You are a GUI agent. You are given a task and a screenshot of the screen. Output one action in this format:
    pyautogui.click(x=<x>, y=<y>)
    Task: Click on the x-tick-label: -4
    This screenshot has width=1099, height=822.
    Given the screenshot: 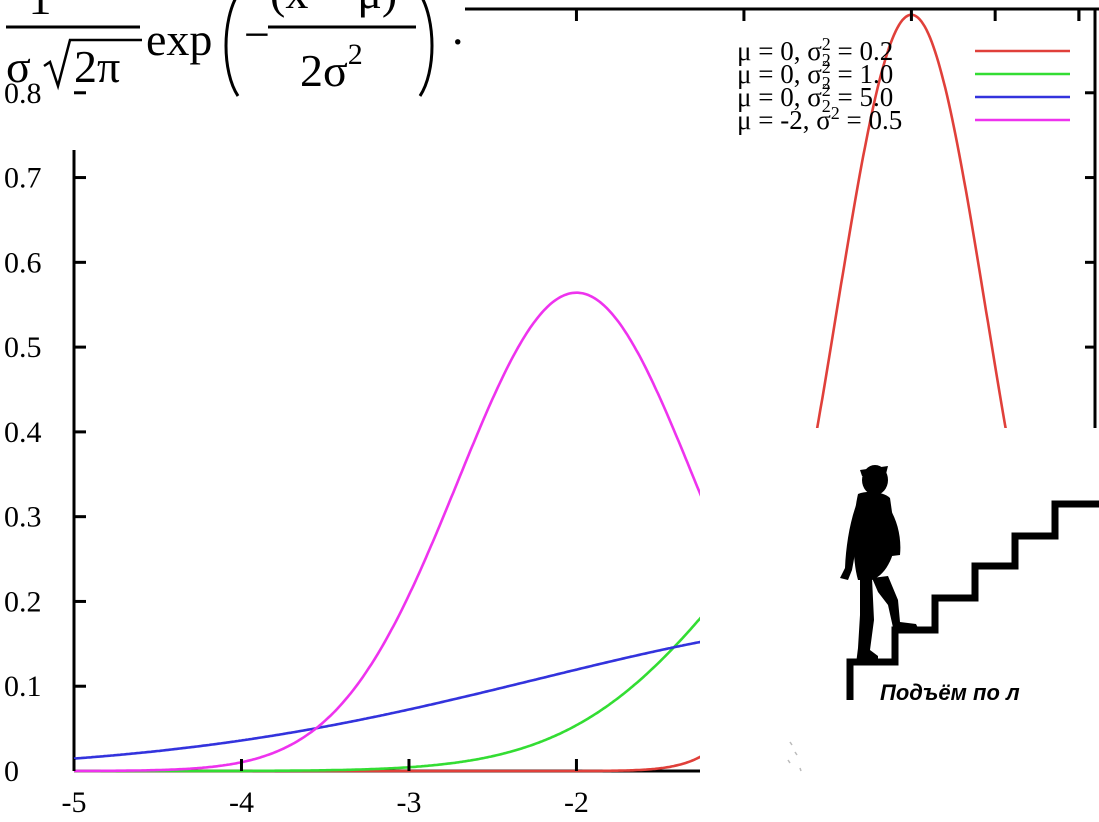 What is the action you would take?
    pyautogui.click(x=241, y=802)
    